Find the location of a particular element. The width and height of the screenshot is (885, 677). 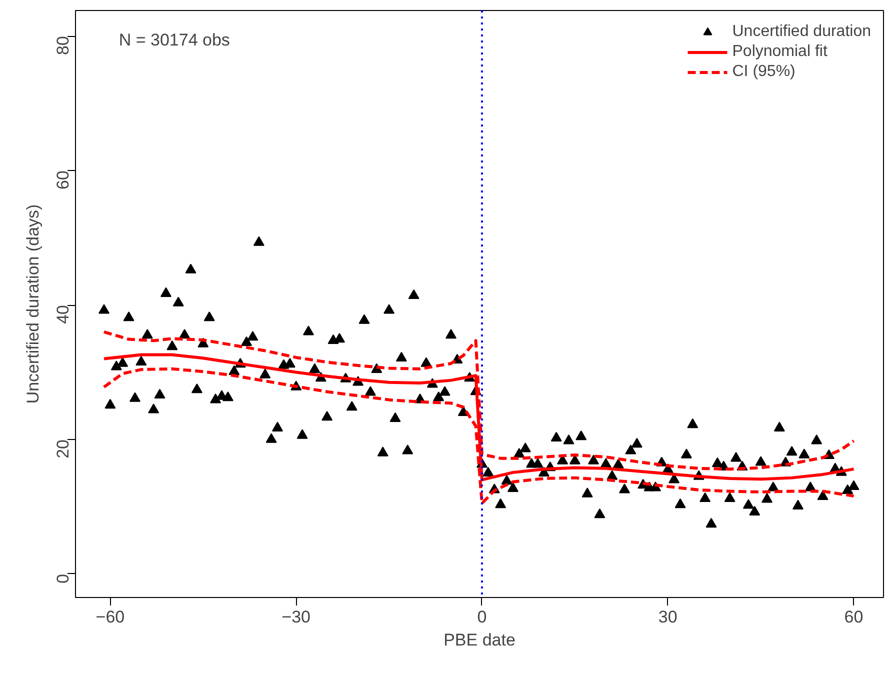

y-tick-label: 0 is located at coordinates (63, 579).